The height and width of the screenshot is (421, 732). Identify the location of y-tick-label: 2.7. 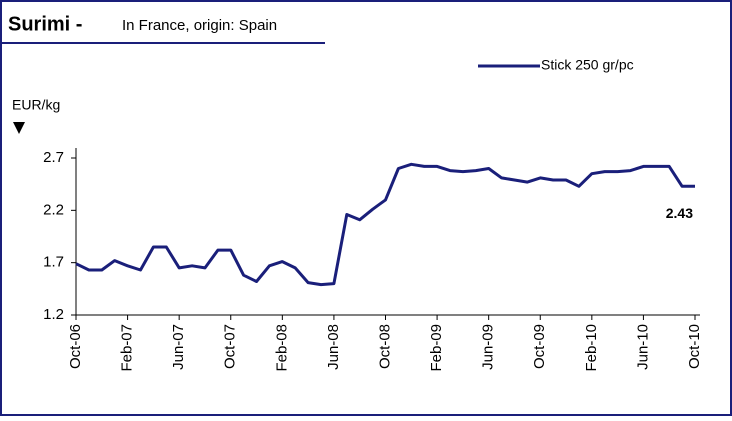
(53, 157).